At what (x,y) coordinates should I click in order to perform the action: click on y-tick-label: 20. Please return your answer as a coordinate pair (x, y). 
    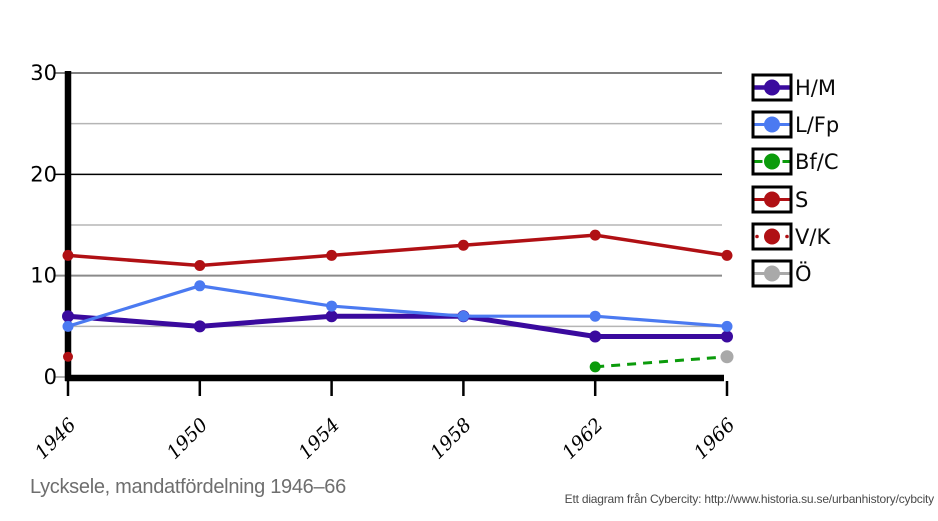
    Looking at the image, I should click on (43, 174).